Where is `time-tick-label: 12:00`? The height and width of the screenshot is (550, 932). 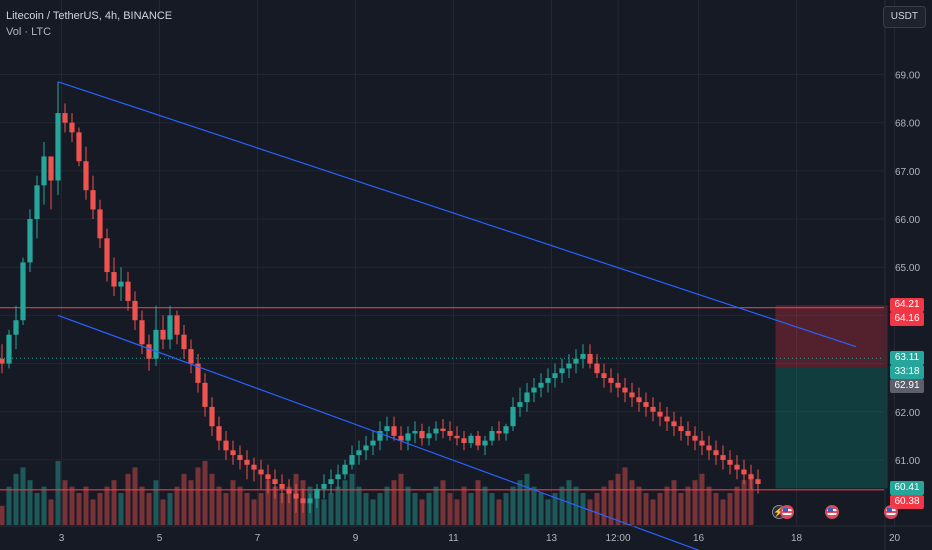
time-tick-label: 12:00 is located at coordinates (617, 538).